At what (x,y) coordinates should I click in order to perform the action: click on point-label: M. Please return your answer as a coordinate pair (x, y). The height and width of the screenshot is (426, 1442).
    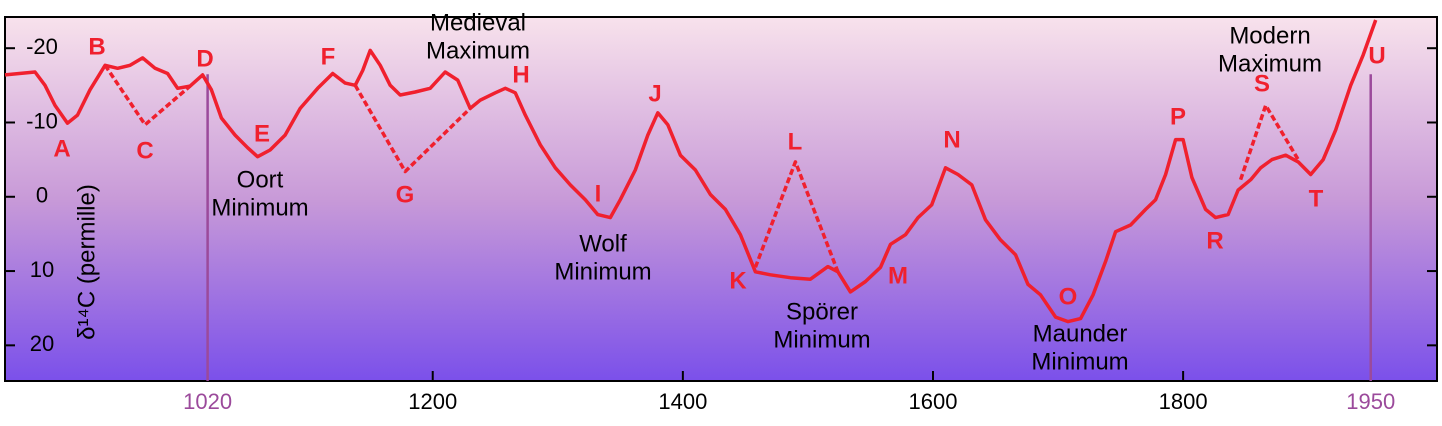
    Looking at the image, I should click on (898, 275).